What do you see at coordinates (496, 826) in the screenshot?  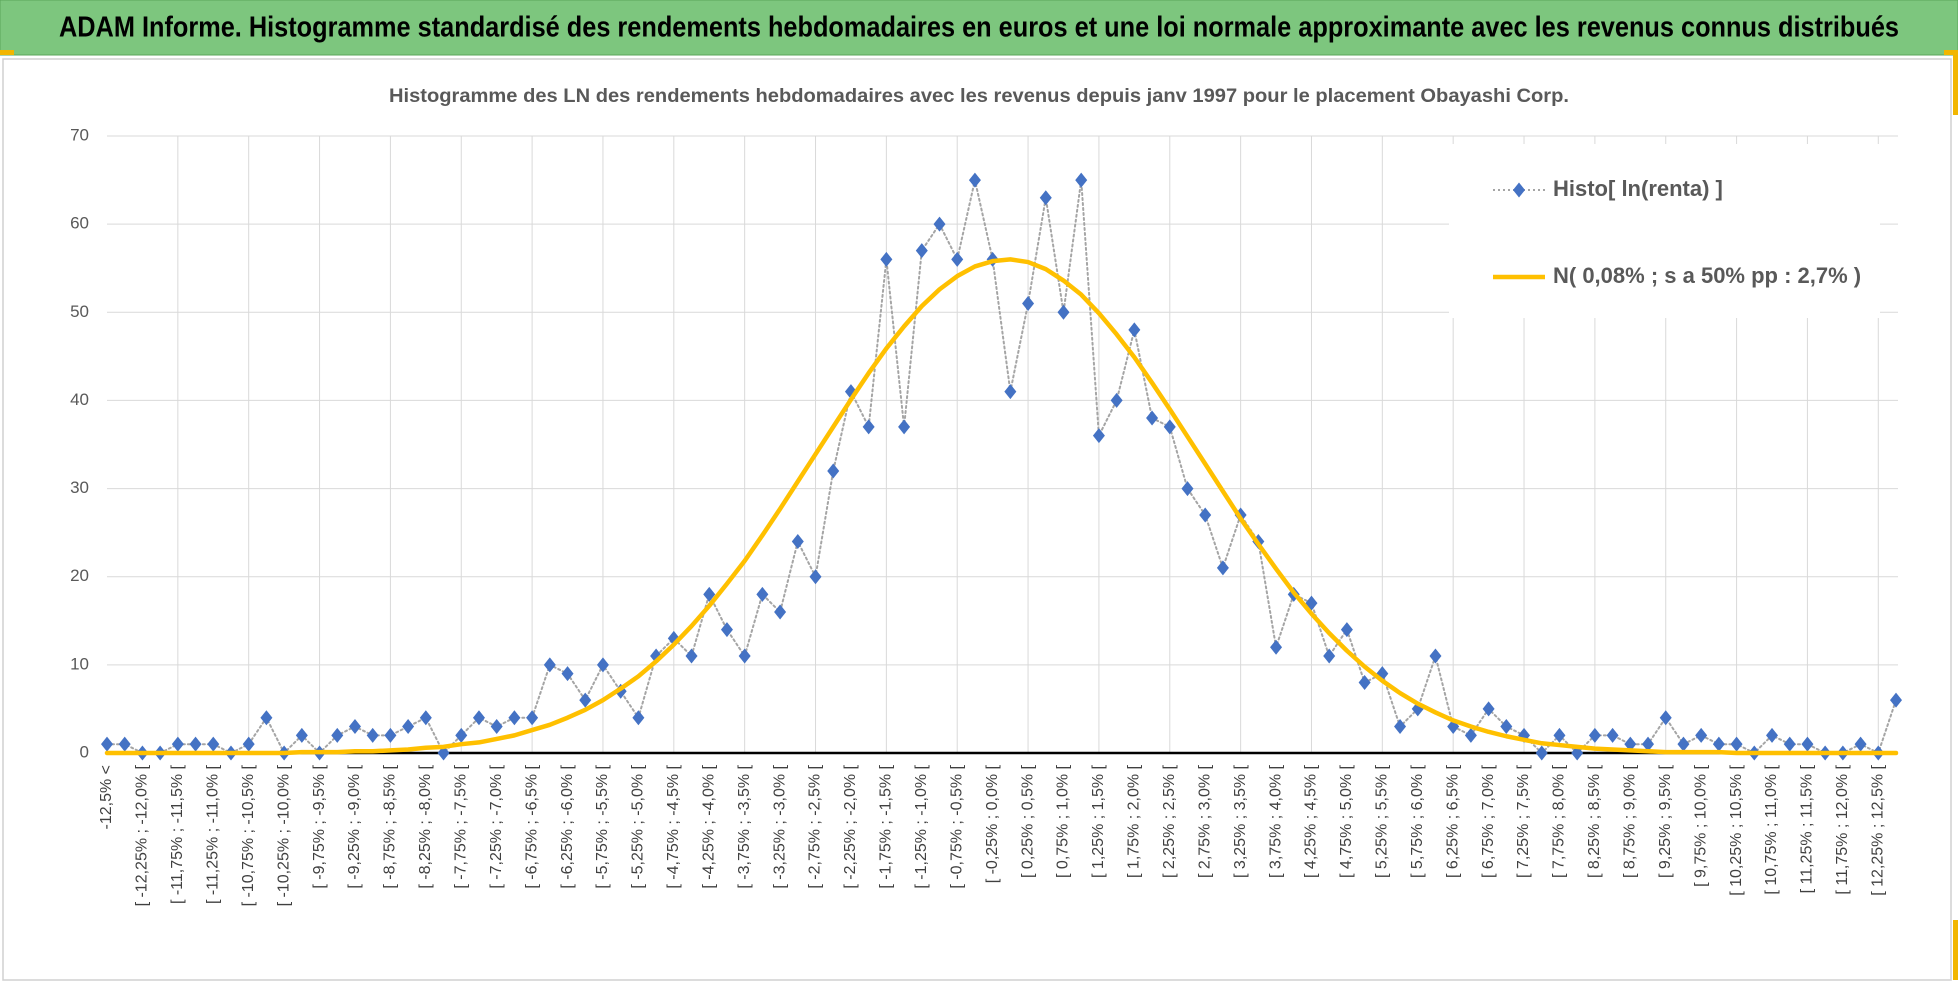 I see `x-tick-label: [ -7,25% ; -7,0% [` at bounding box center [496, 826].